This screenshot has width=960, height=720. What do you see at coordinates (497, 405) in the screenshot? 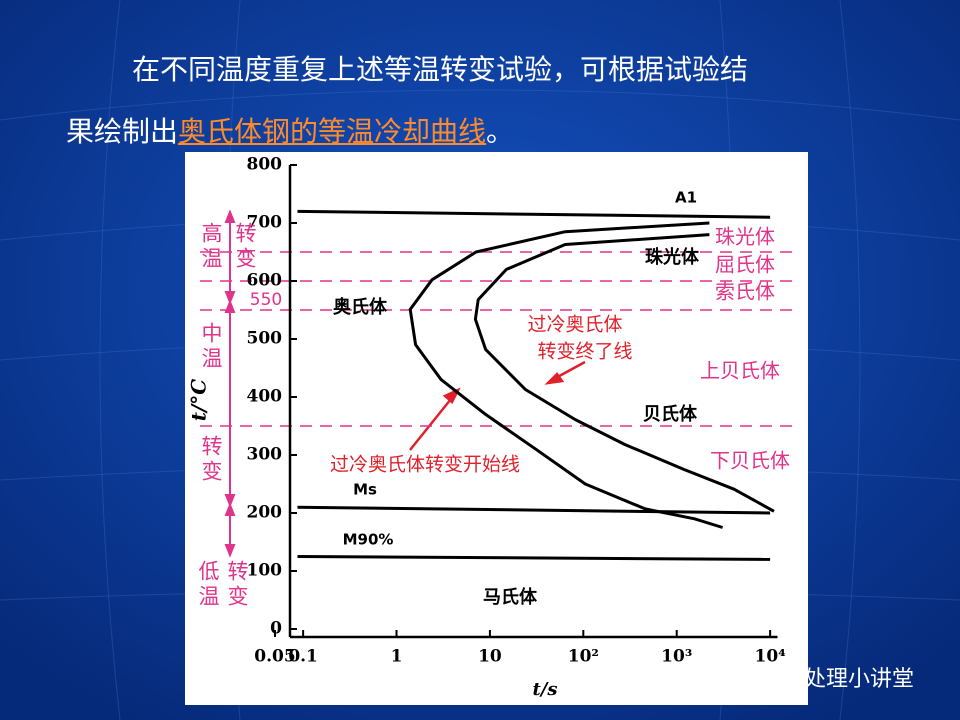
I see `arrows` at bounding box center [497, 405].